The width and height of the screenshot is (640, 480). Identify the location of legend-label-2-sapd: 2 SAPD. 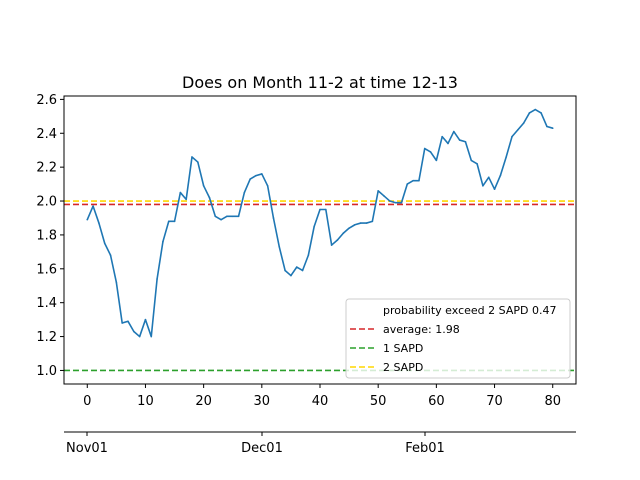
(403, 367).